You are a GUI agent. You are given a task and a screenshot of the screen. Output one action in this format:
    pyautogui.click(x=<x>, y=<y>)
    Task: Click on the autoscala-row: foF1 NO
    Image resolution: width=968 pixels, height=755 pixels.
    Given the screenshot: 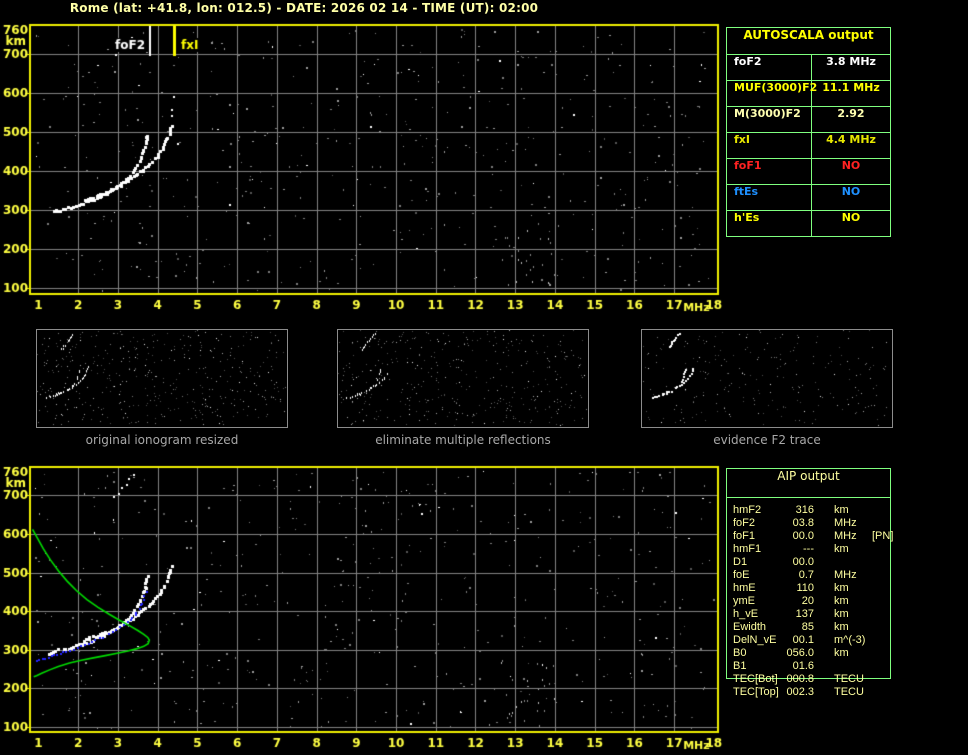 What is the action you would take?
    pyautogui.click(x=808, y=171)
    